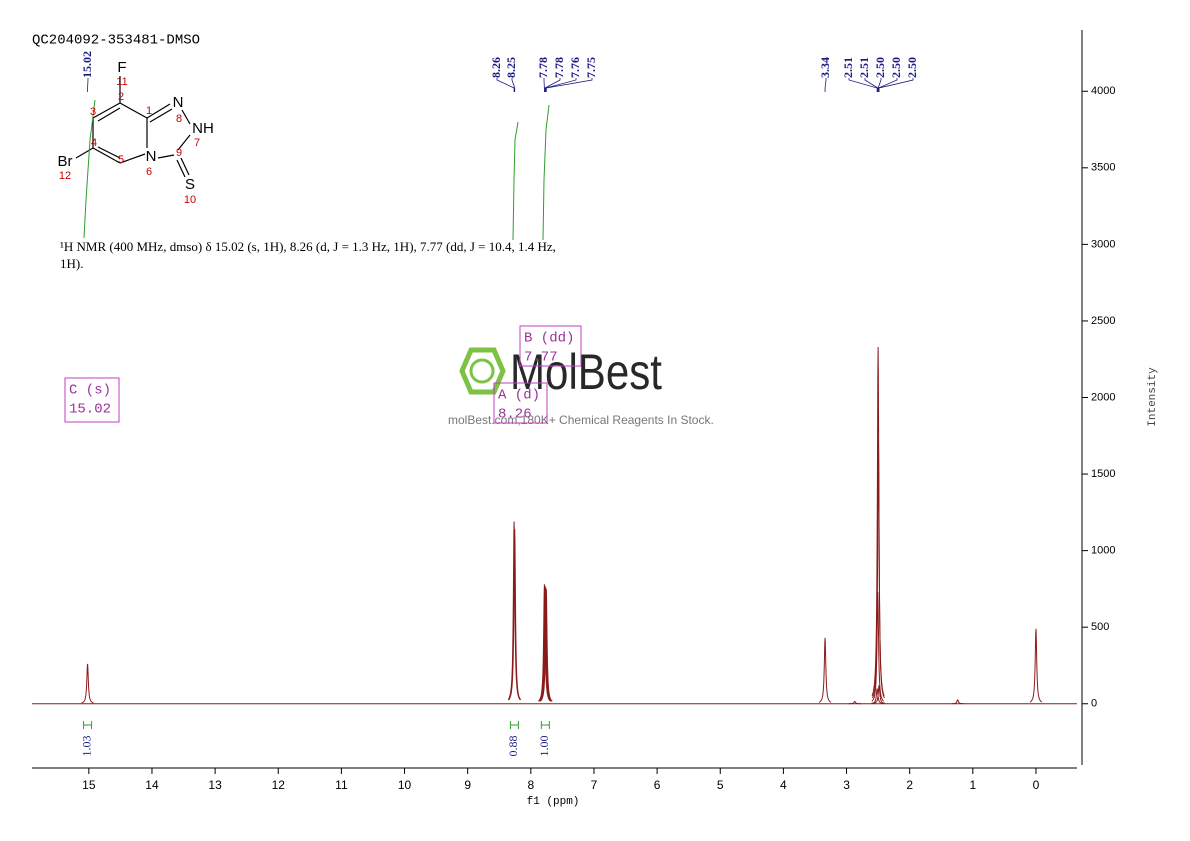  I want to click on x-tick-label: 1, so click(972, 785).